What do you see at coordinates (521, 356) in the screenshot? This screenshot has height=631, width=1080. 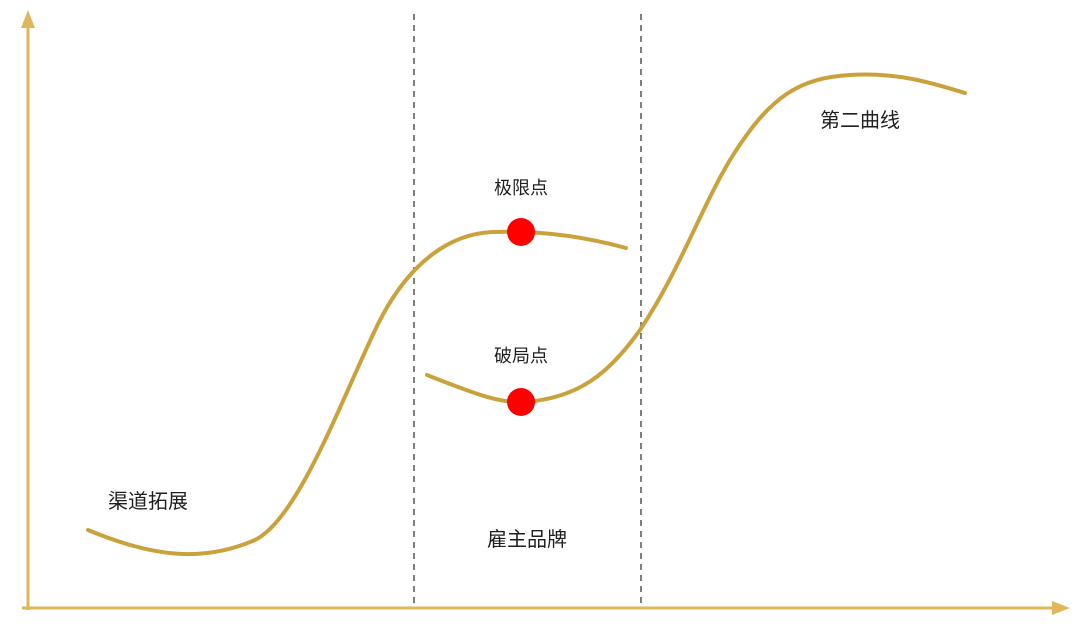 I see `breakthrough-point-label: 破局点` at bounding box center [521, 356].